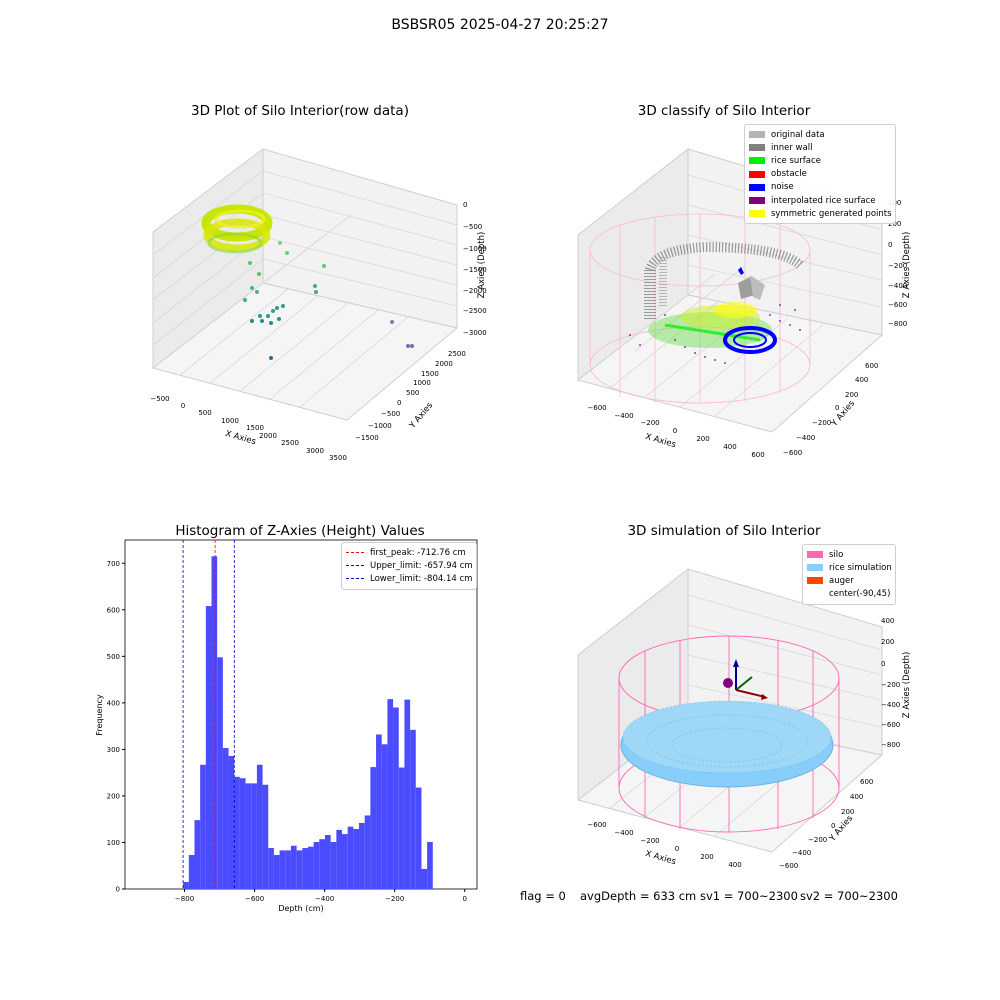 This screenshot has height=1000, width=1000. I want to click on x-tick-label: −600, so click(254, 899).